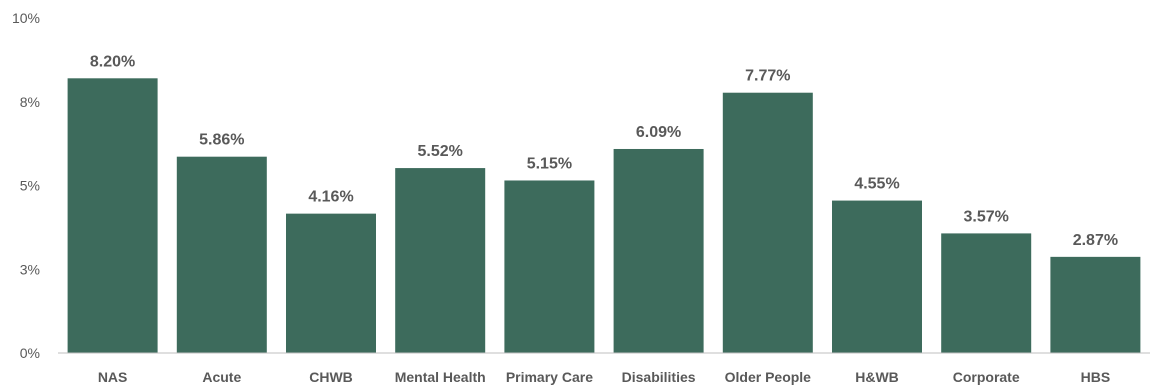  I want to click on y-tick-label: 3%, so click(30, 269).